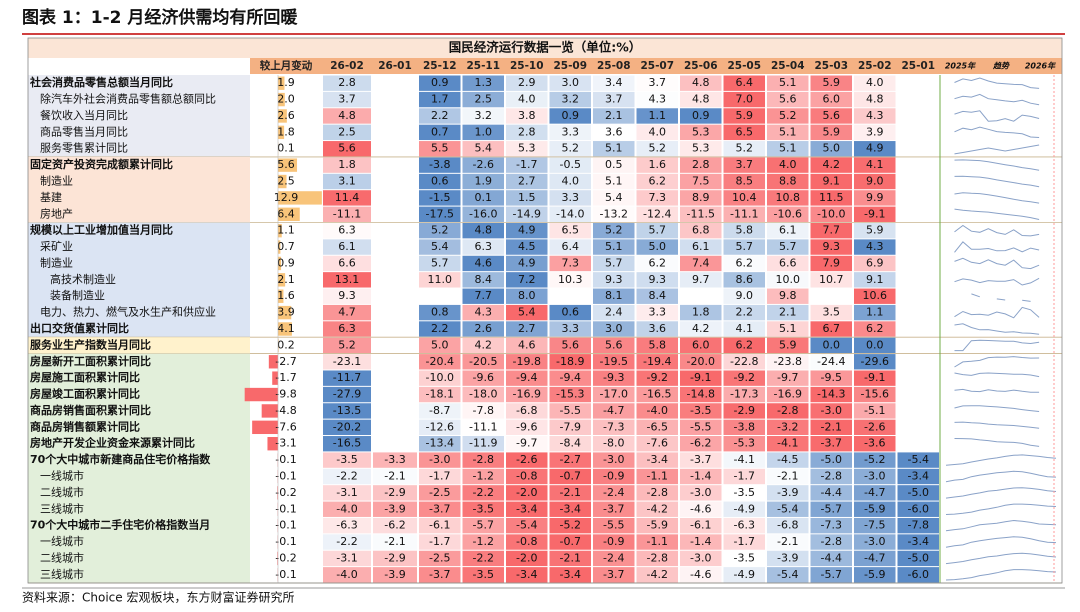 This screenshot has width=1080, height=612. Describe the element at coordinates (440, 328) in the screenshot. I see `cell-value: 2.2` at that location.